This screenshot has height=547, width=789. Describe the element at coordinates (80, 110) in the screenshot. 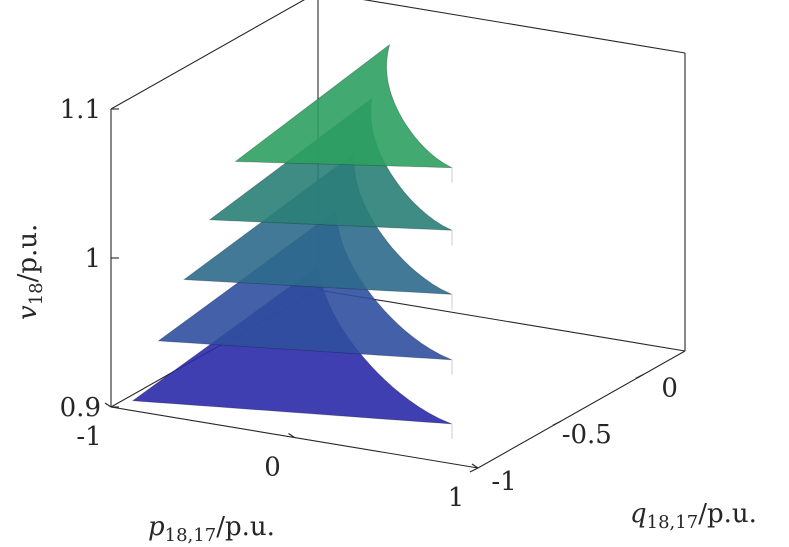

I see `z-tick-label: 1.1` at that location.